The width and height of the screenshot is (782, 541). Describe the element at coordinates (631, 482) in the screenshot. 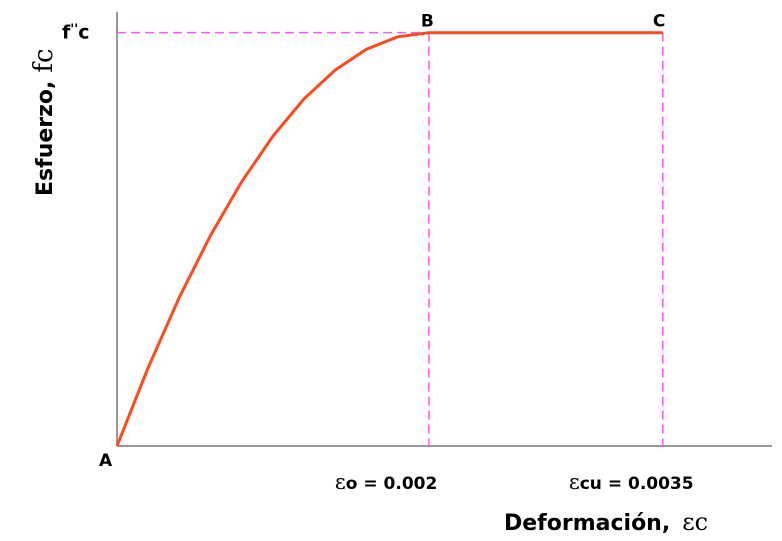

I see `x-tick-label-ecu: εcu = 0.0035` at that location.